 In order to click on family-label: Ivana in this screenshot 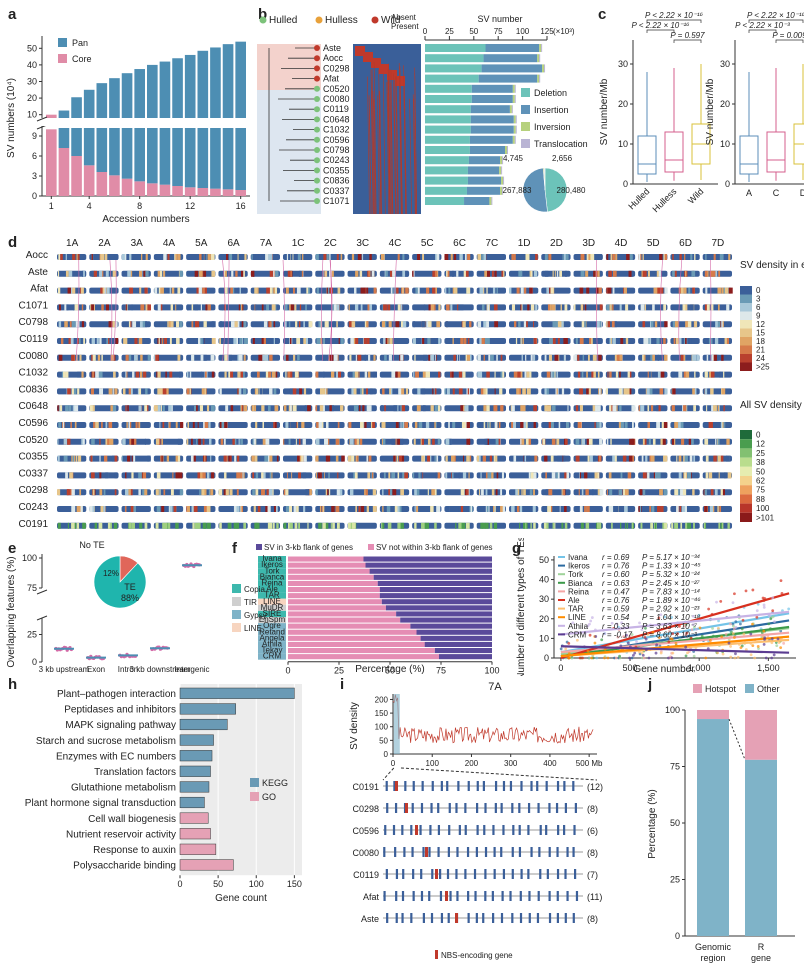, I will do `click(272, 558)`.